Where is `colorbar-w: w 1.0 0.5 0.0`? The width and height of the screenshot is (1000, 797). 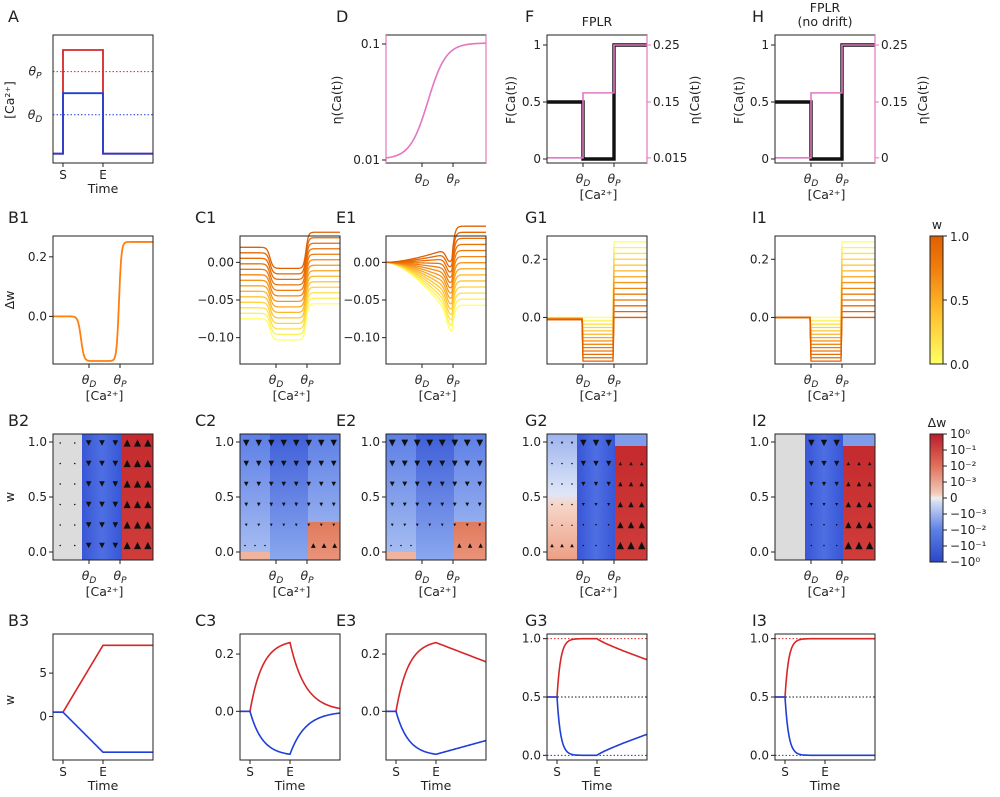
colorbar-w: w 1.0 0.5 0.0 is located at coordinates (949, 294).